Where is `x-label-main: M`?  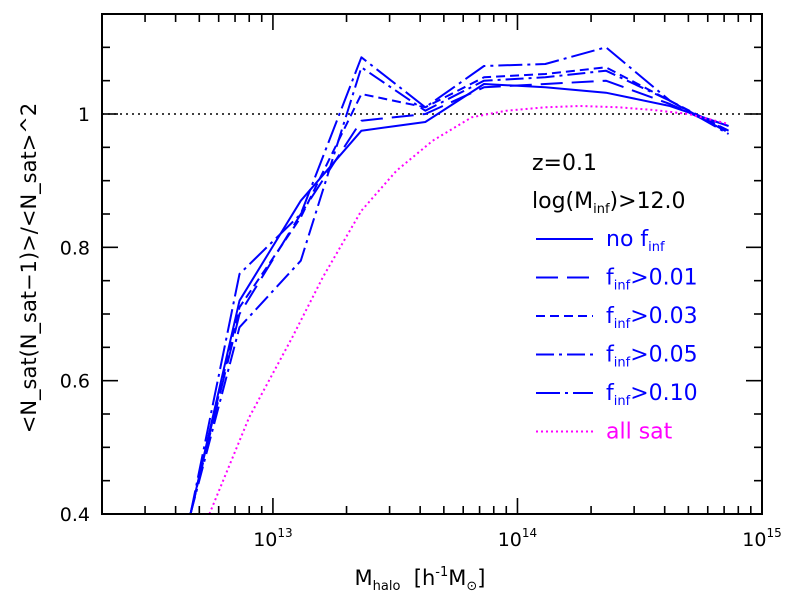 x-label-main: M is located at coordinates (364, 578).